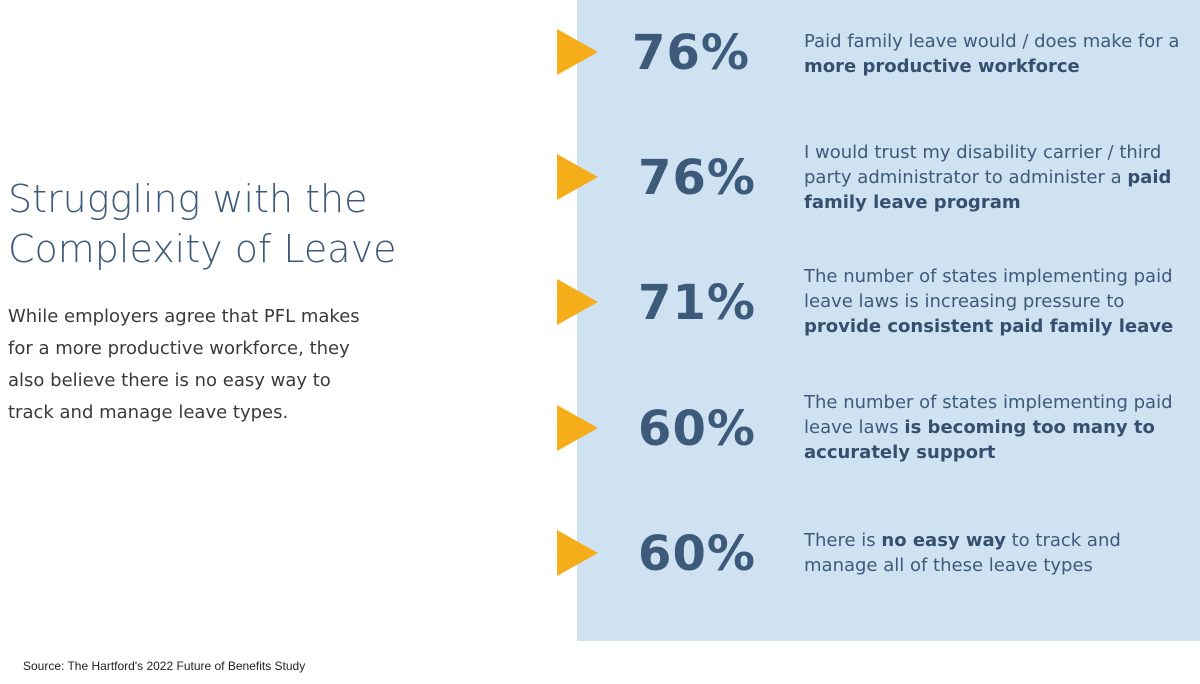  What do you see at coordinates (843, 540) in the screenshot?
I see `stat-text: There is` at bounding box center [843, 540].